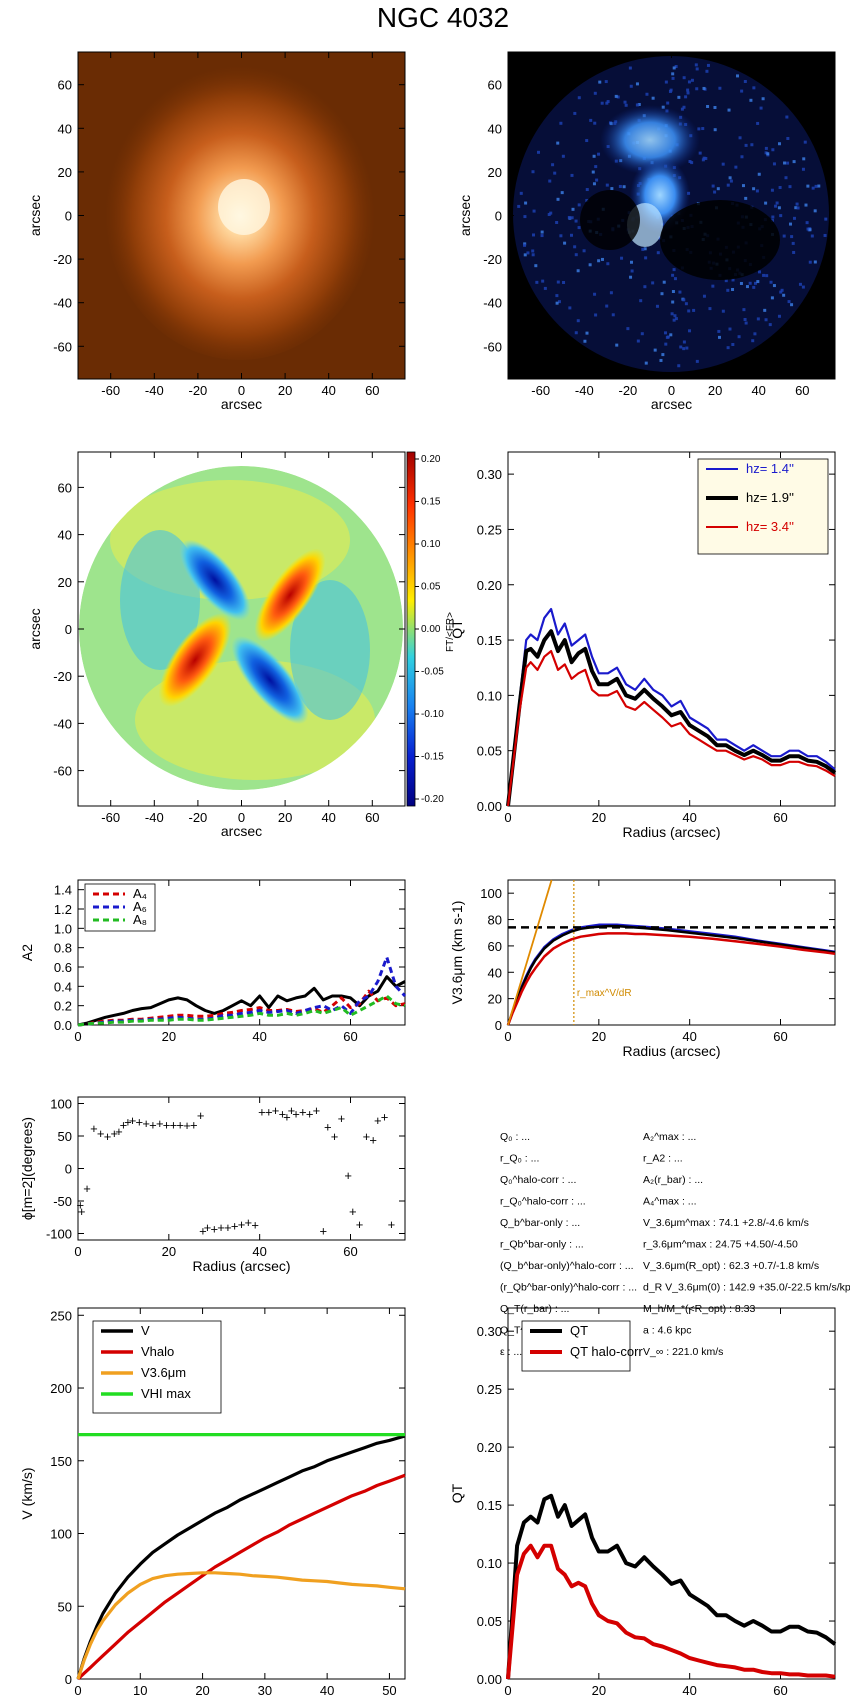 This screenshot has height=1700, width=850. What do you see at coordinates (140, 1690) in the screenshot?
I see `rotcurve-xtick-label: 10` at bounding box center [140, 1690].